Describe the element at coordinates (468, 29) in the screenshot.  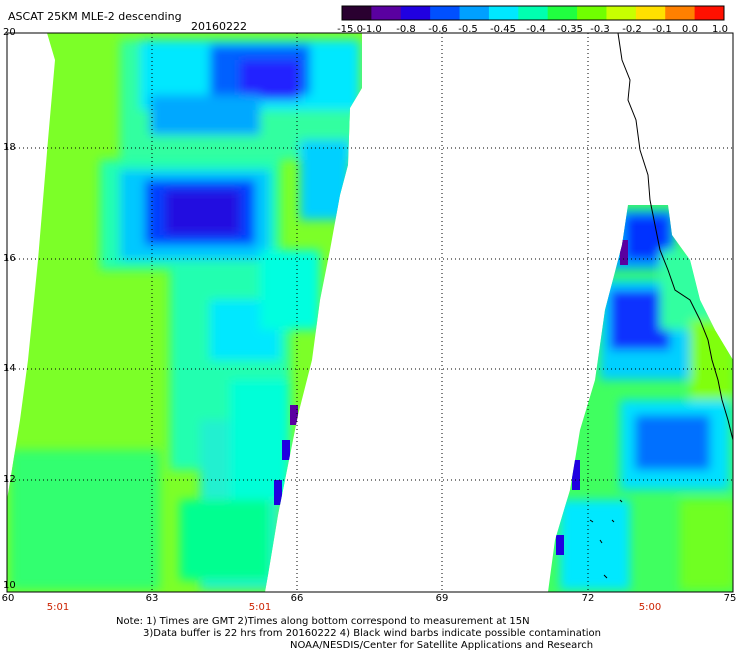
I see `colorbar-tick: -0.5` at that location.